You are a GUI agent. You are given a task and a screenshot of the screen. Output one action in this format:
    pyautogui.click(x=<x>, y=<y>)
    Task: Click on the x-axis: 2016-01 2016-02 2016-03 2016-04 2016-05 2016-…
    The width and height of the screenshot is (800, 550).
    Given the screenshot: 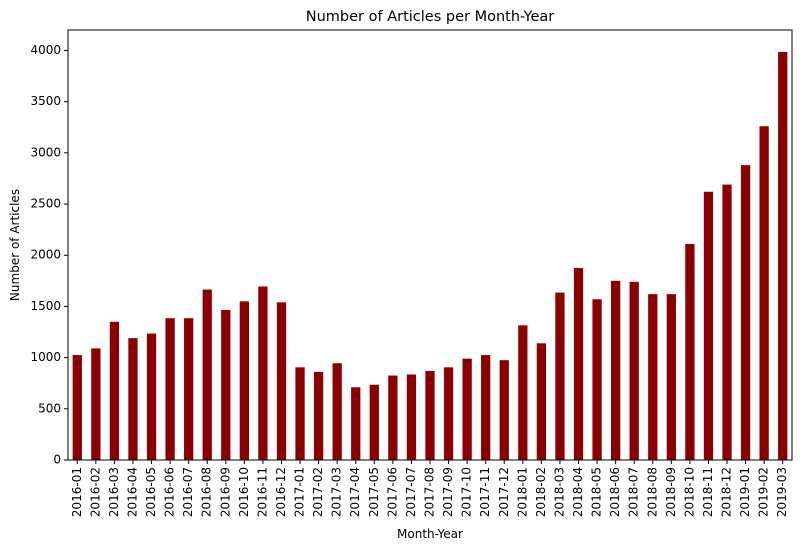 What is the action you would take?
    pyautogui.click(x=429, y=488)
    